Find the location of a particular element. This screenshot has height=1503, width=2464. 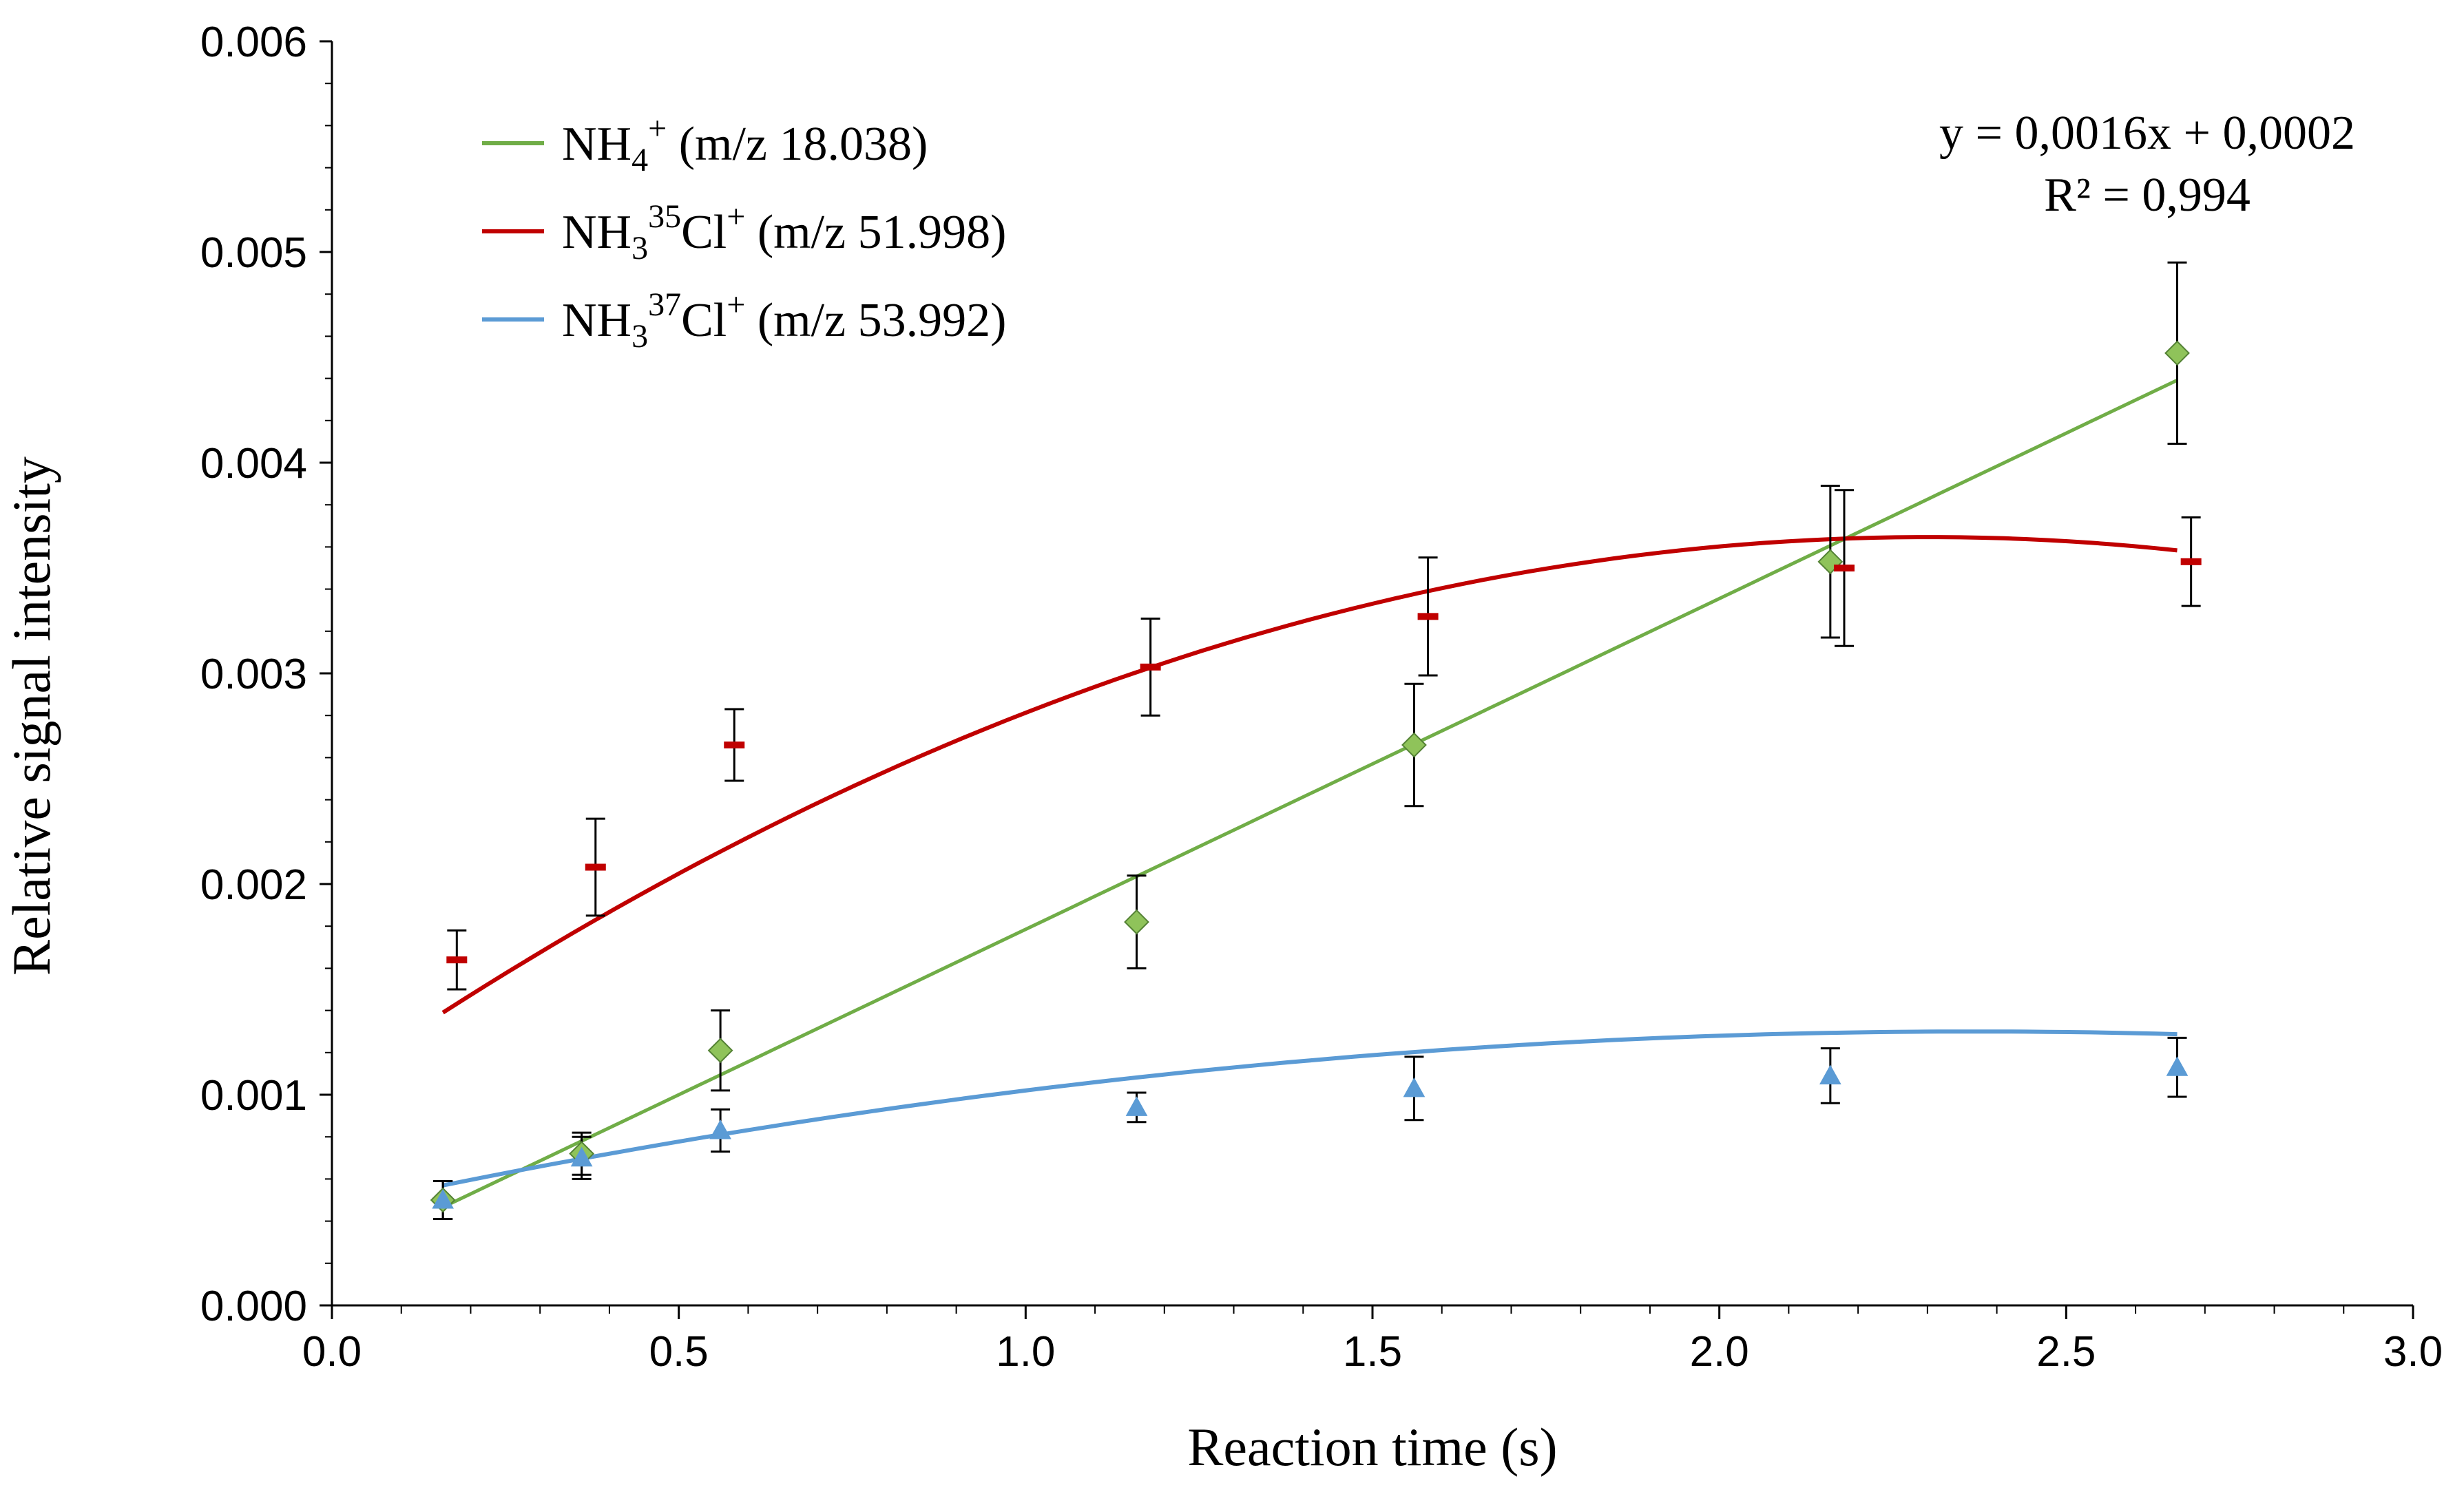

legend-label-isotope: 37 is located at coordinates (664, 304).